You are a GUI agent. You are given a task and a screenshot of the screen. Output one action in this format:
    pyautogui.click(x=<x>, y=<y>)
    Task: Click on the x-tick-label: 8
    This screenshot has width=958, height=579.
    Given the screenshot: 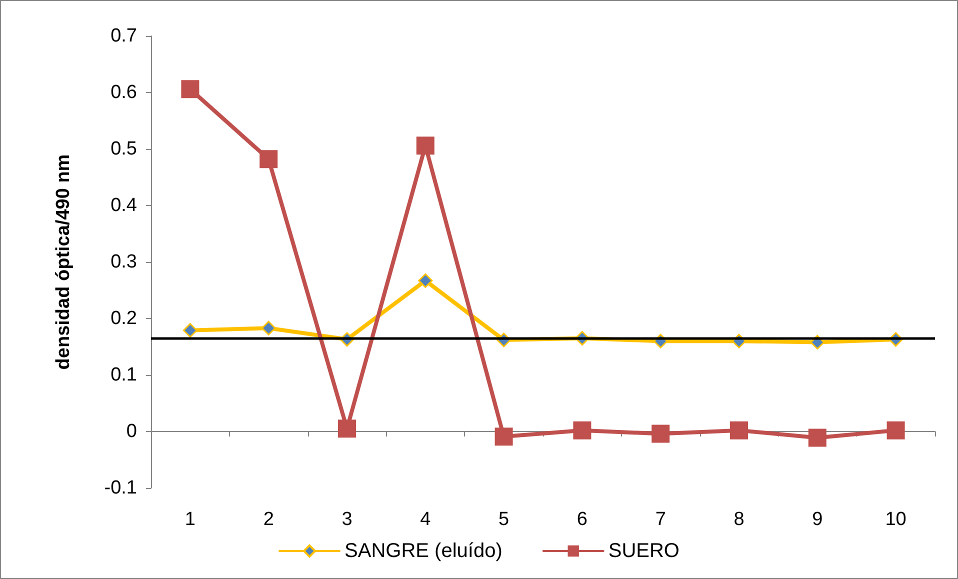 What is the action you would take?
    pyautogui.click(x=739, y=519)
    